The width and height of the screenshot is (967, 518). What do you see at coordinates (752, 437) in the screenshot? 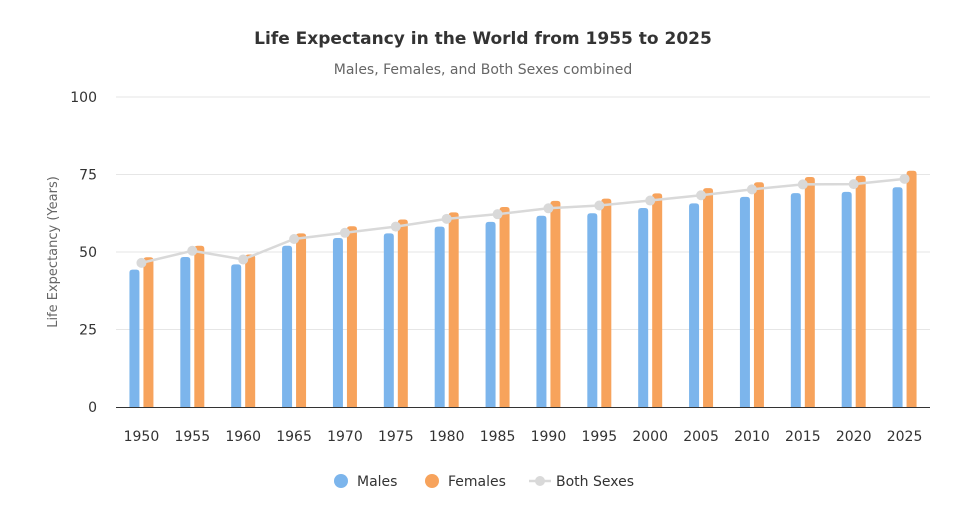
I see `x-tick-label: 2010` at bounding box center [752, 437].